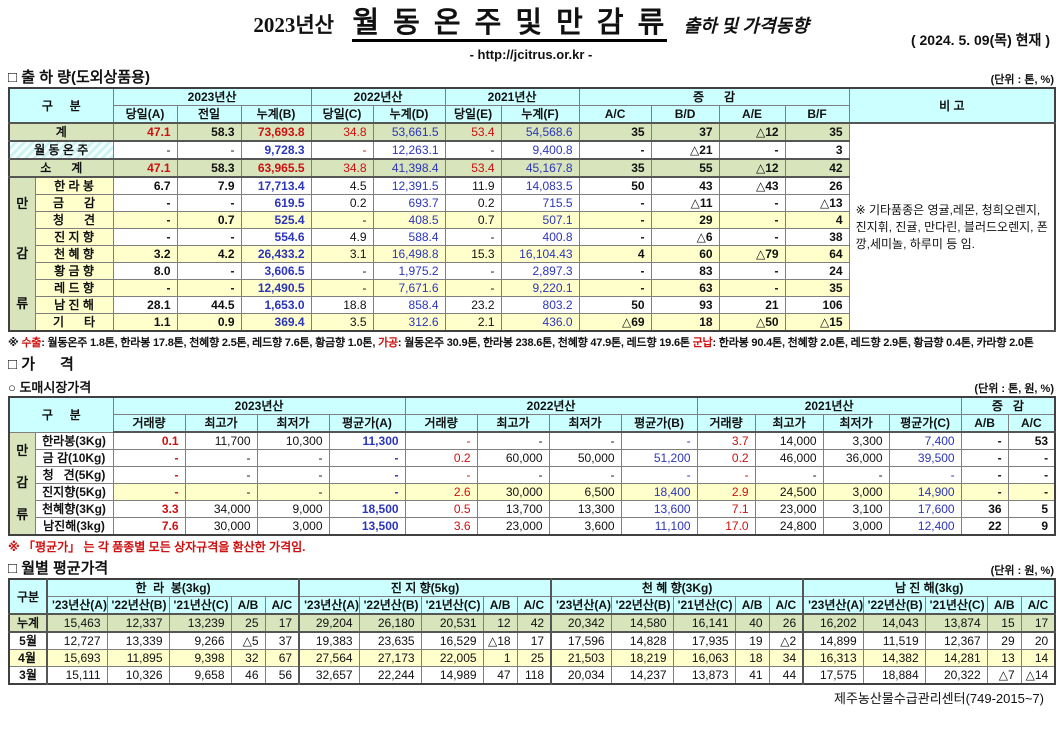 This screenshot has height=733, width=1062. Describe the element at coordinates (248, 640) in the screenshot. I see `cell: △5` at that location.